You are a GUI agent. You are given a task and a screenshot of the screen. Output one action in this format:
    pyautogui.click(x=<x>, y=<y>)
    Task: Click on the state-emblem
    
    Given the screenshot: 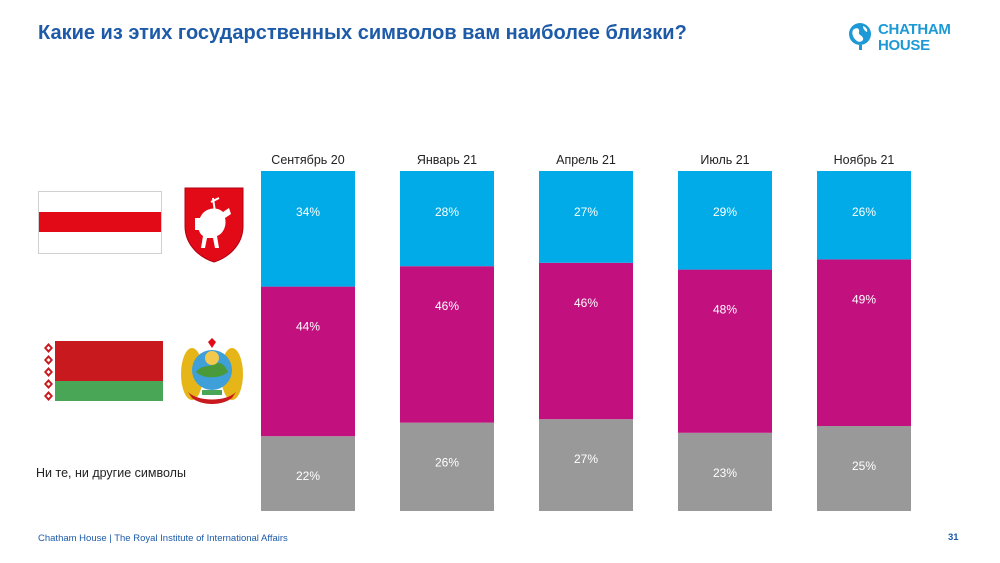 What is the action you would take?
    pyautogui.click(x=212, y=371)
    